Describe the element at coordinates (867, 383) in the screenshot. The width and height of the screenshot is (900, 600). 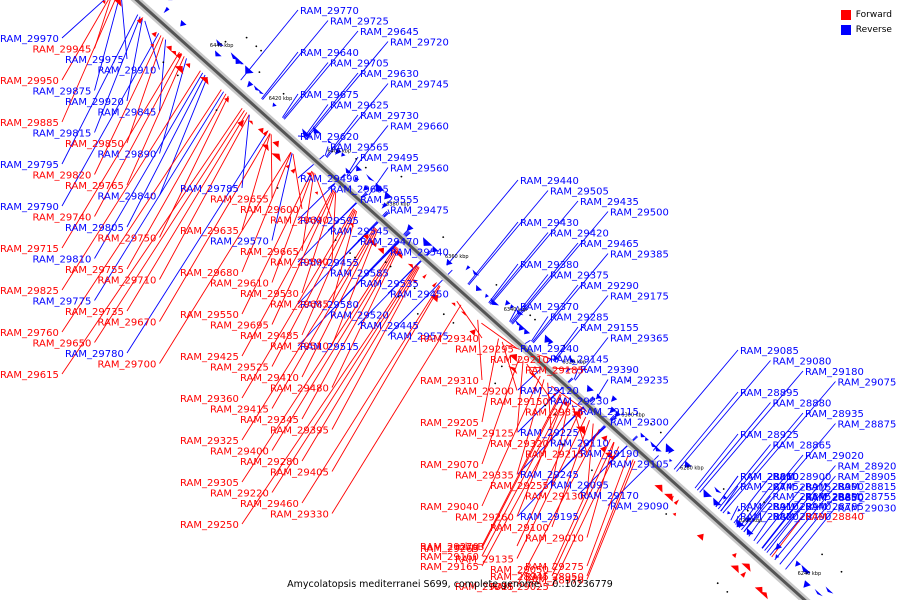
I see `gene-label: RAM_29075` at that location.